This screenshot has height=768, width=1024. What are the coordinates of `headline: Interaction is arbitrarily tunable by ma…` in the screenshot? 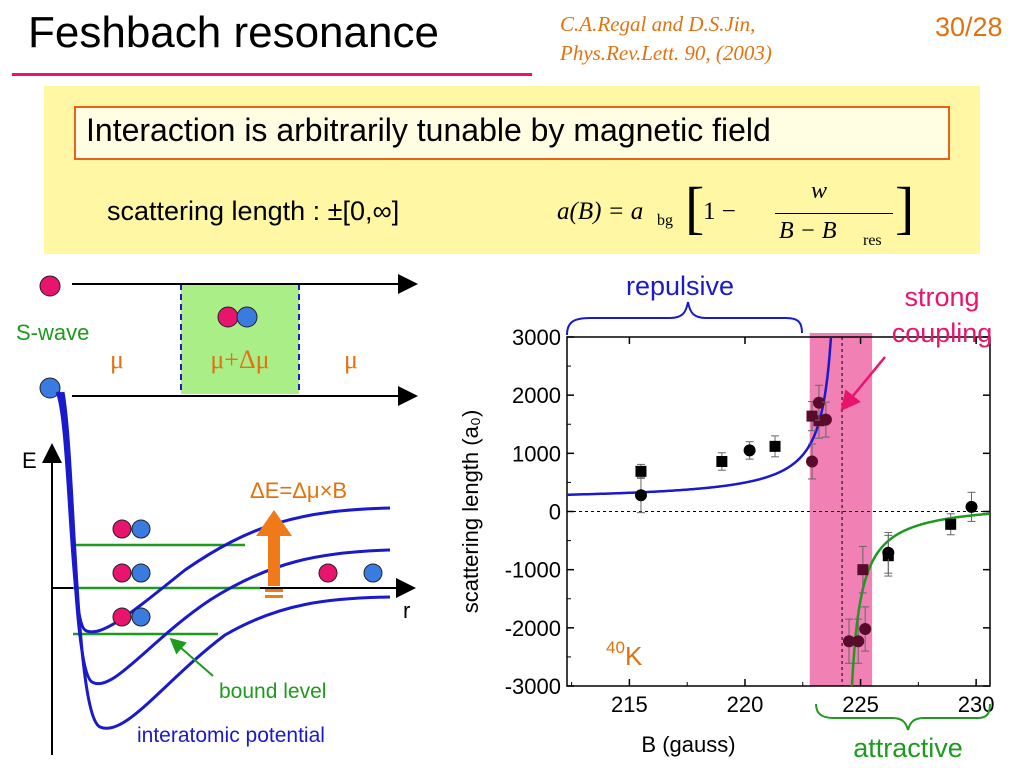 It's located at (428, 130).